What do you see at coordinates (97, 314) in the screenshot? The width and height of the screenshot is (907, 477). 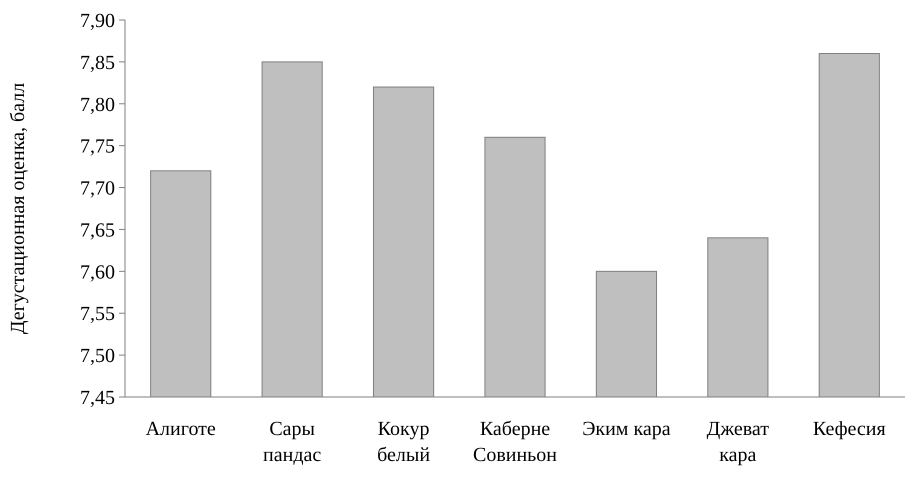 I see `y-tick-label: 7,55` at bounding box center [97, 314].